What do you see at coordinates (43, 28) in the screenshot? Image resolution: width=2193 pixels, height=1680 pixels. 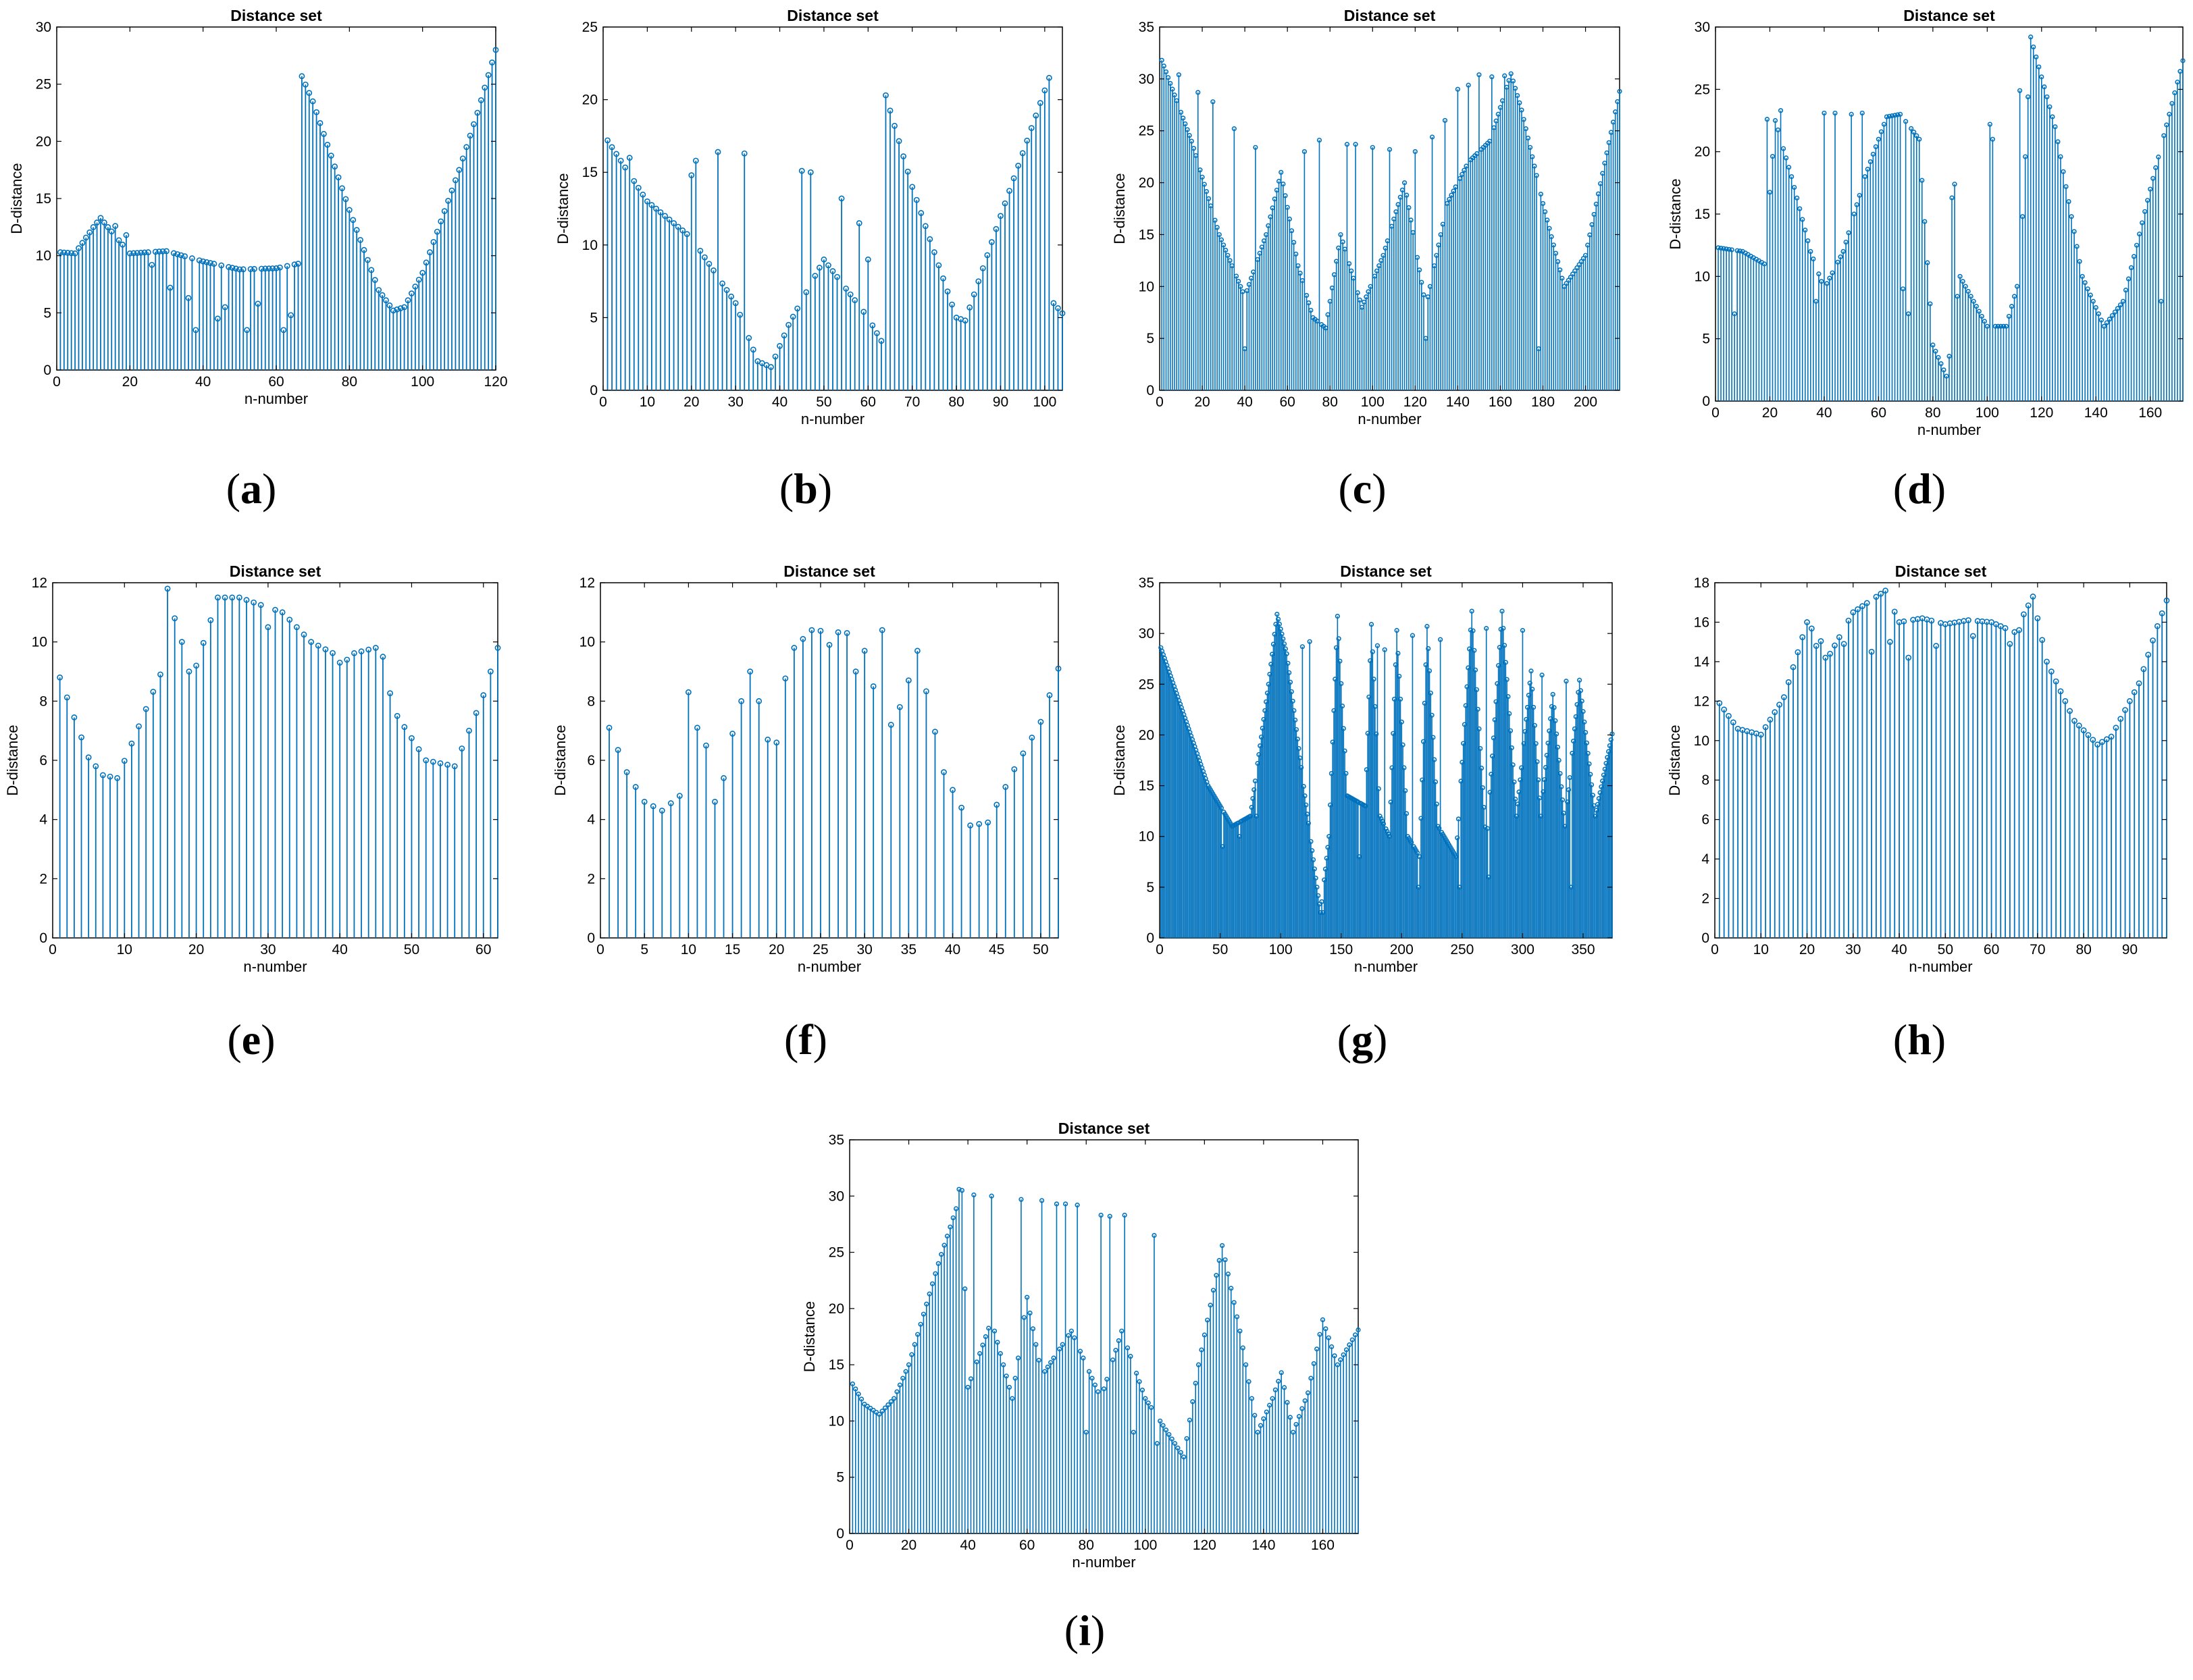 I see `y-tick-label: 30` at bounding box center [43, 28].